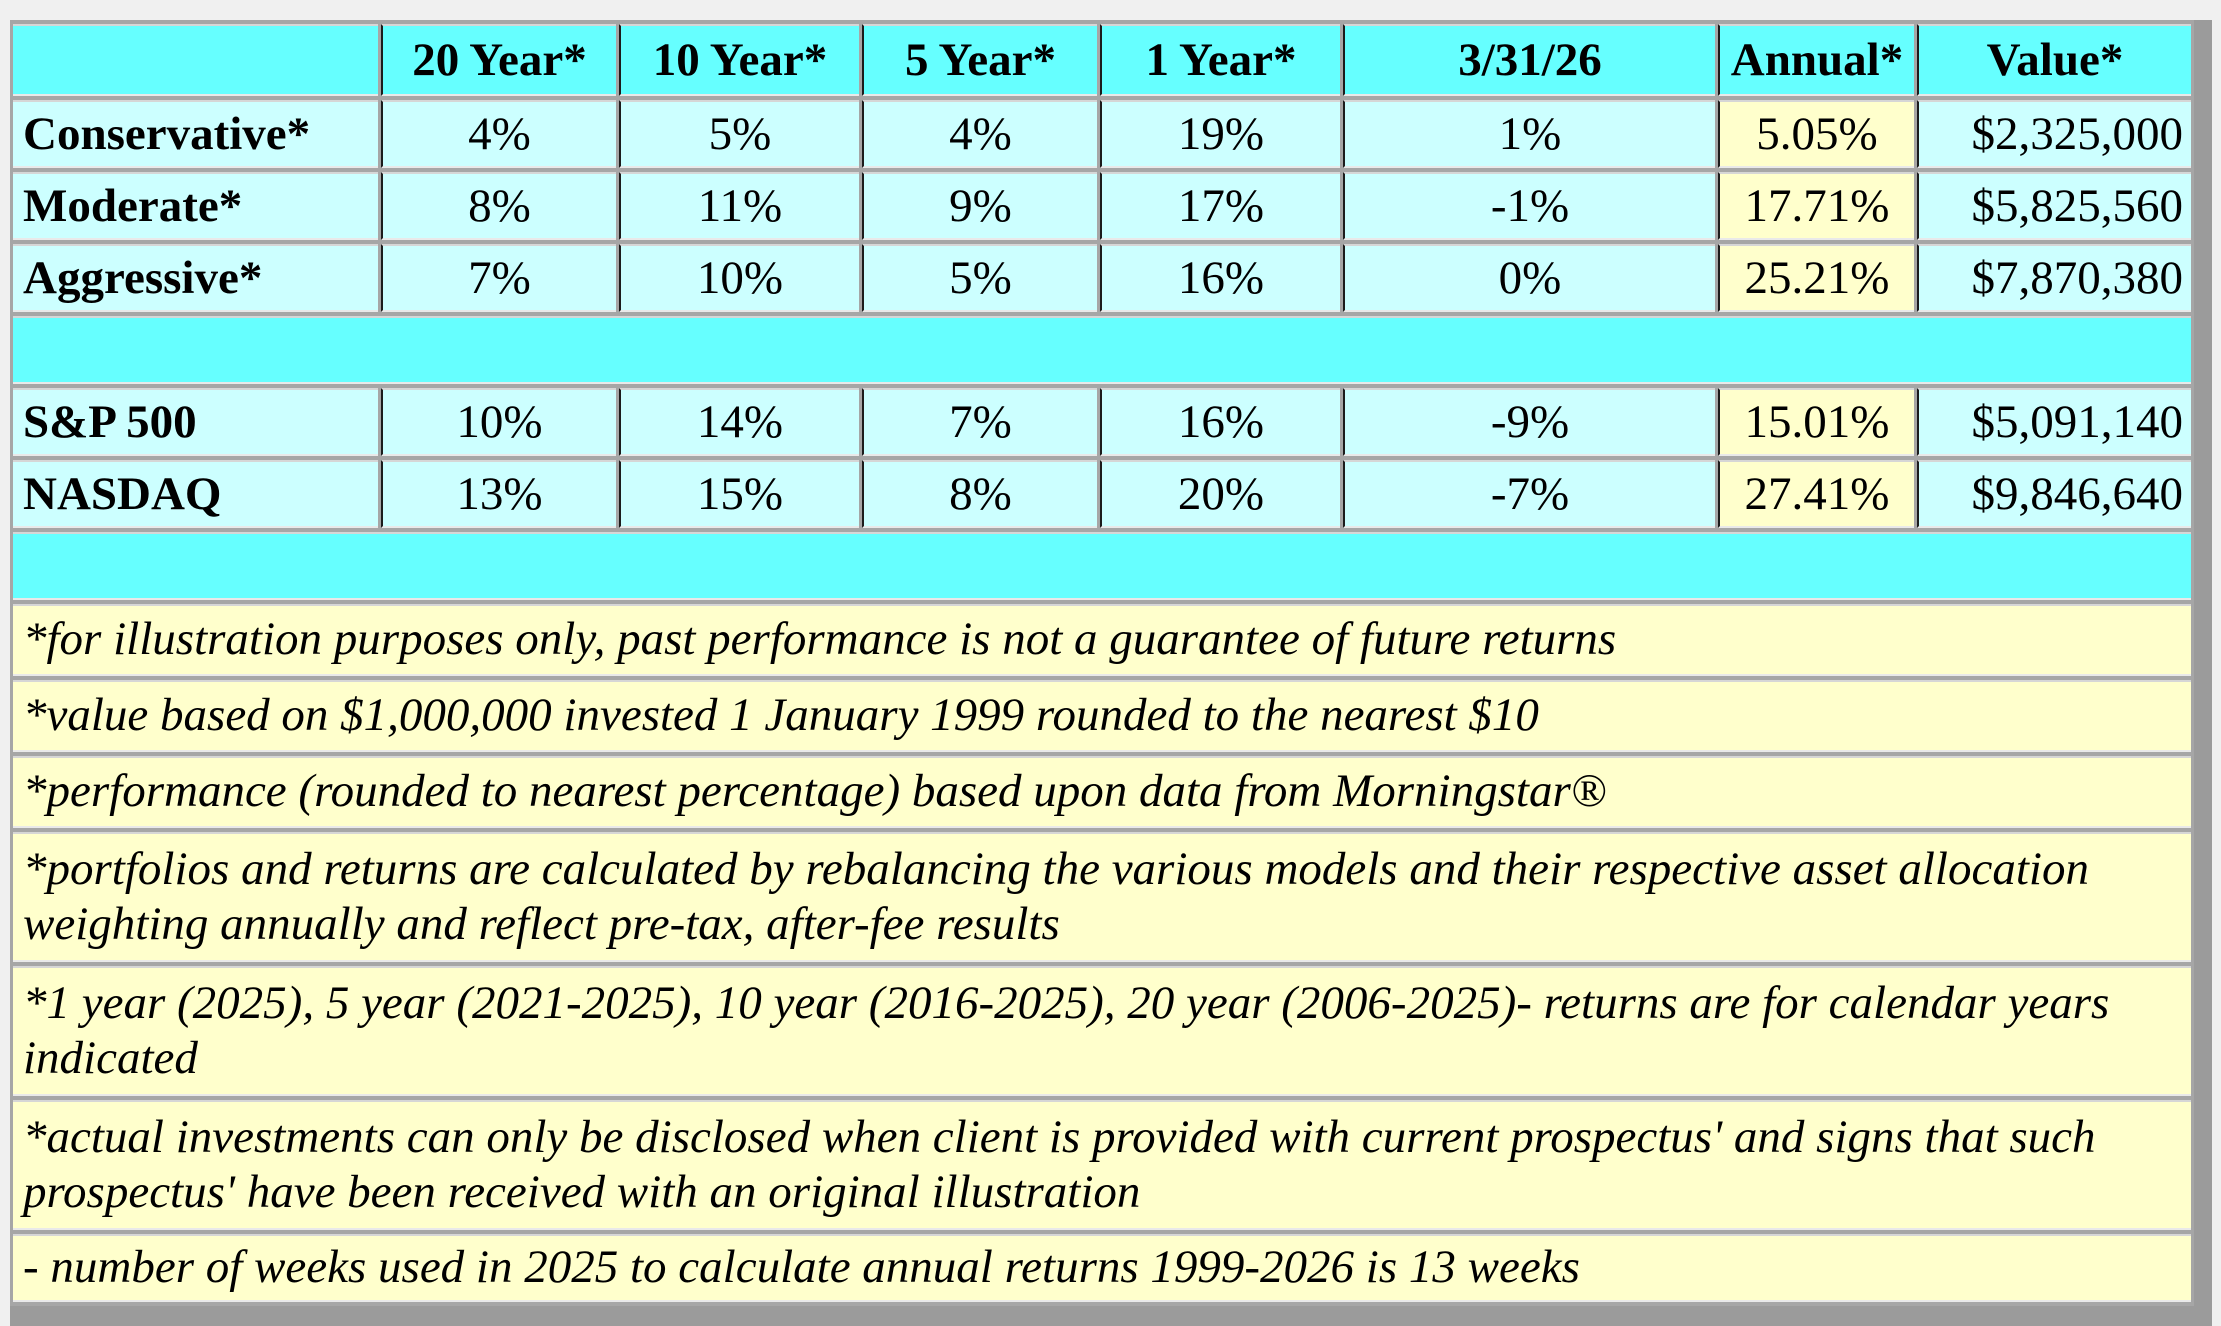 The image size is (2221, 1326). I want to click on cell-annual: 17.71%, so click(1816, 206).